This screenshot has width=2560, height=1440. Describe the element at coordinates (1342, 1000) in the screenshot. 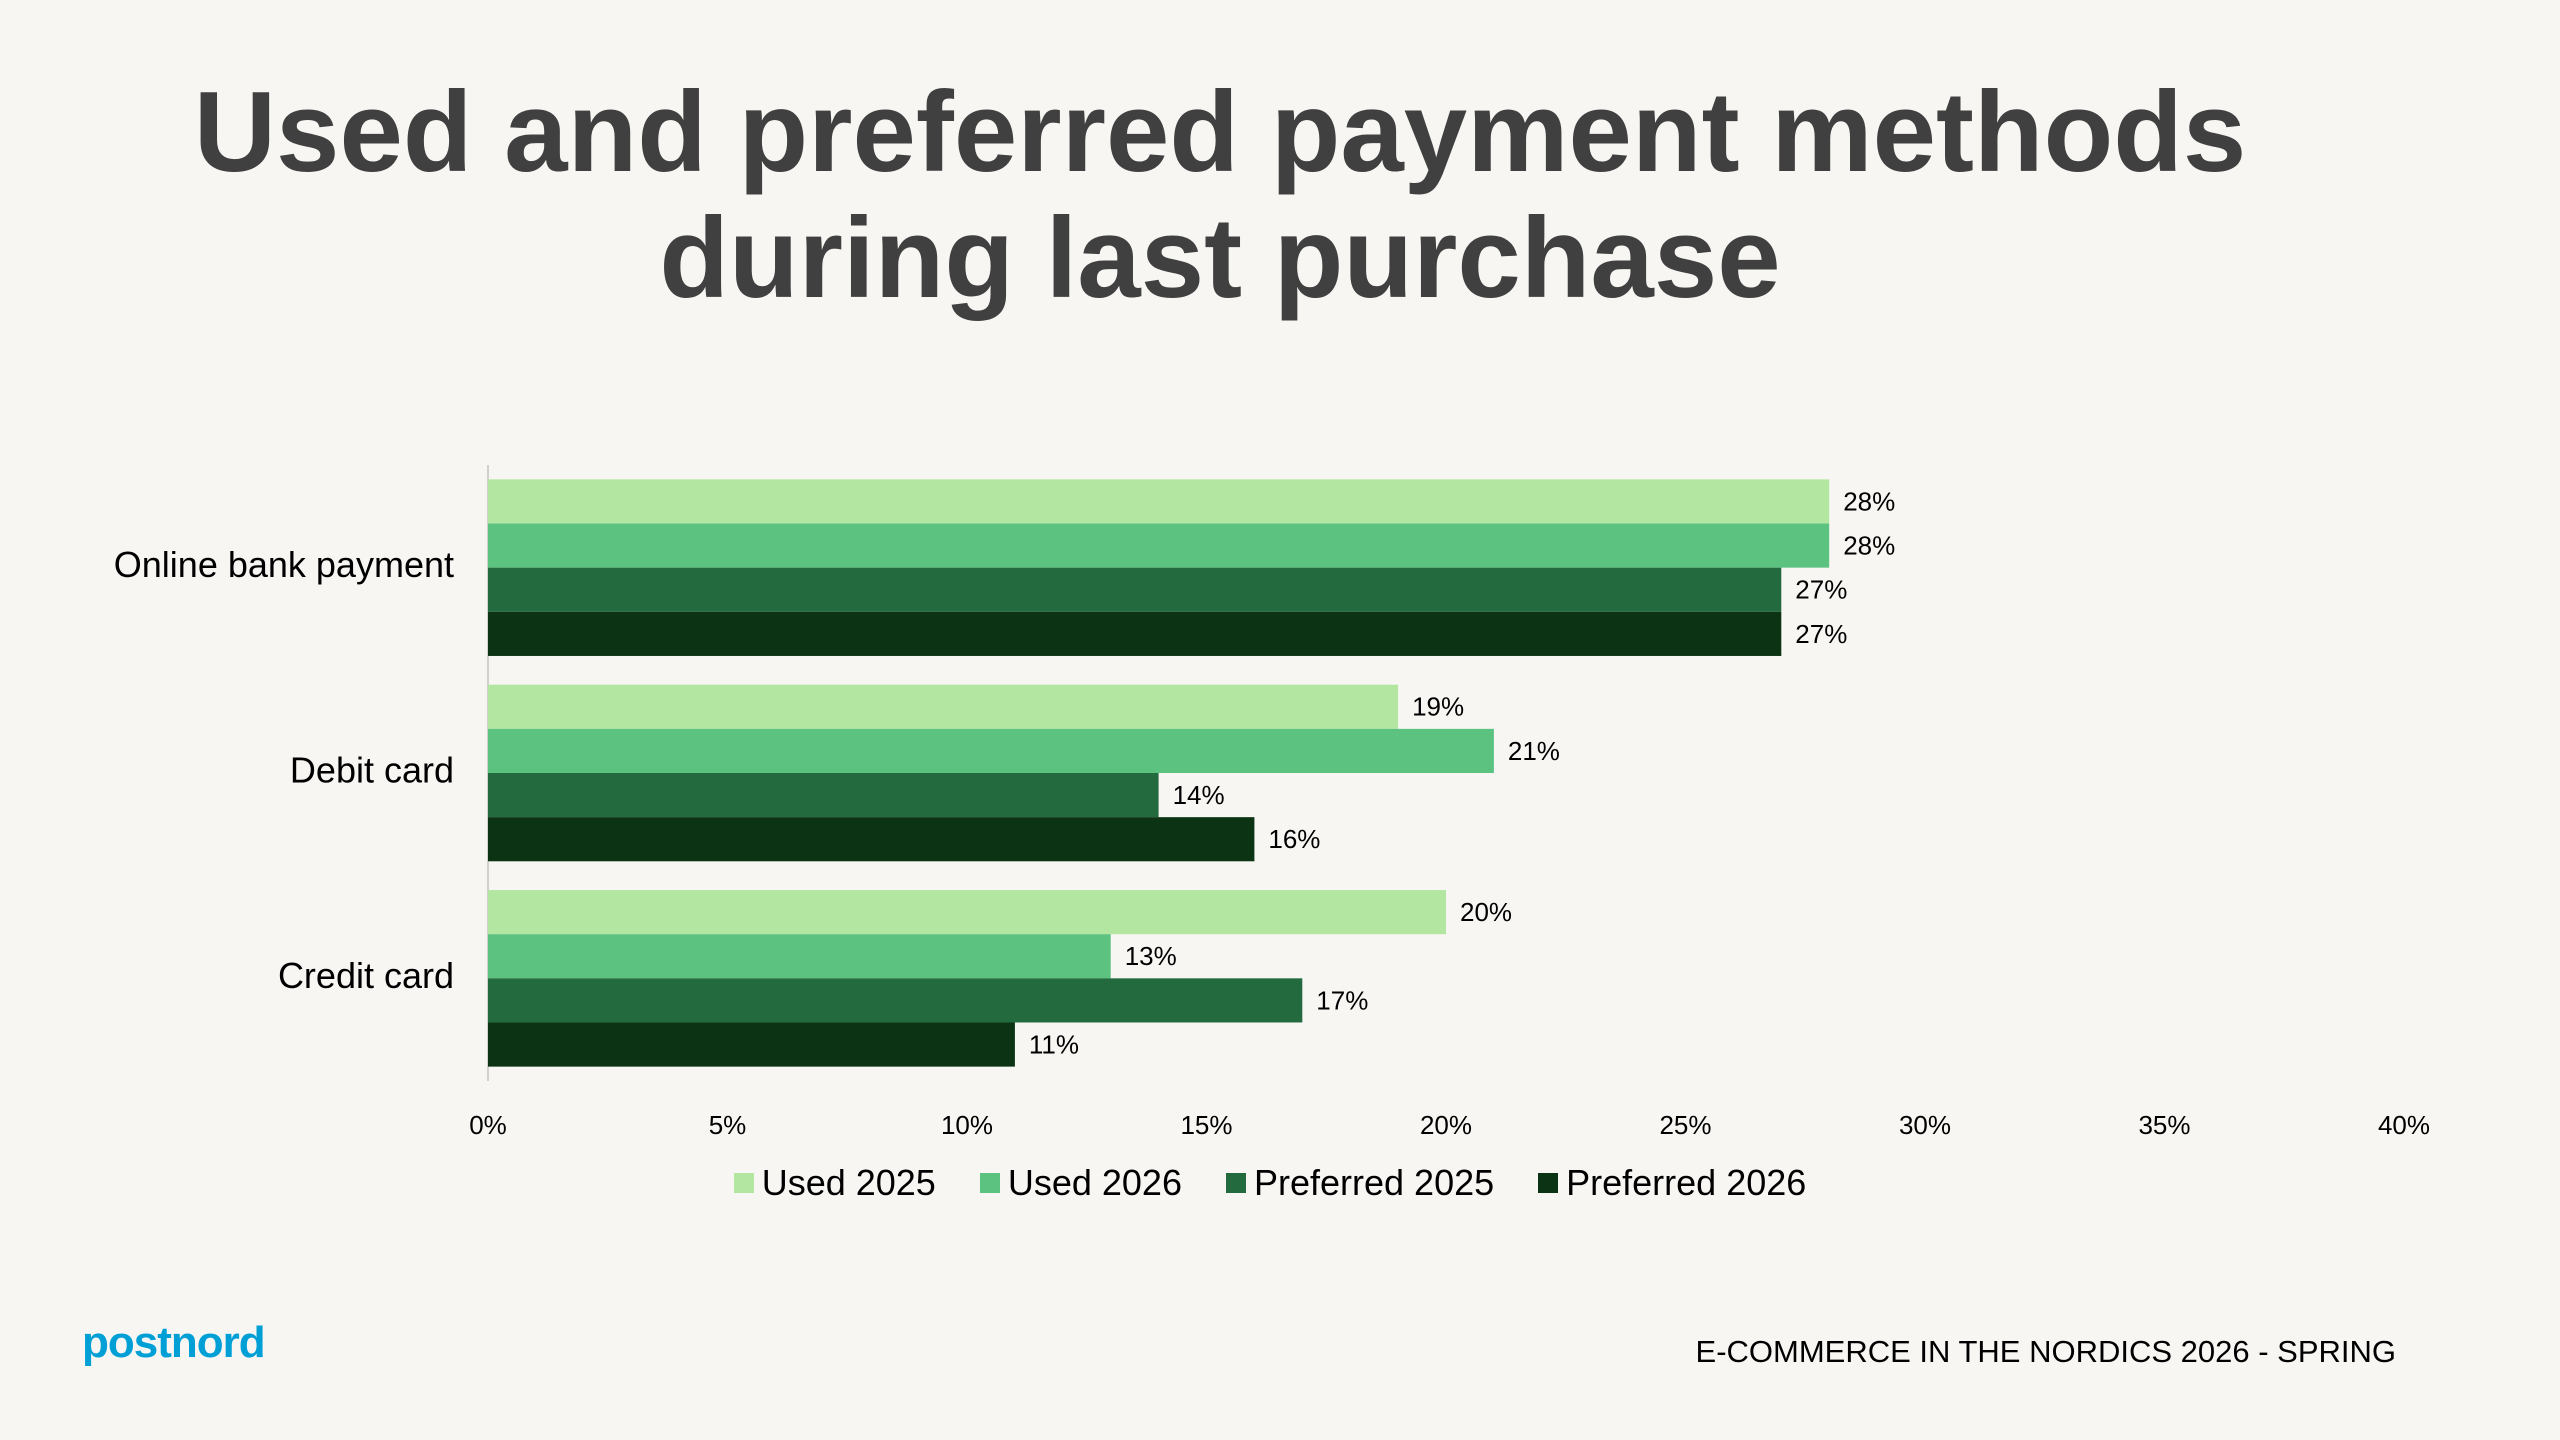

I see `value-label: 17%` at that location.